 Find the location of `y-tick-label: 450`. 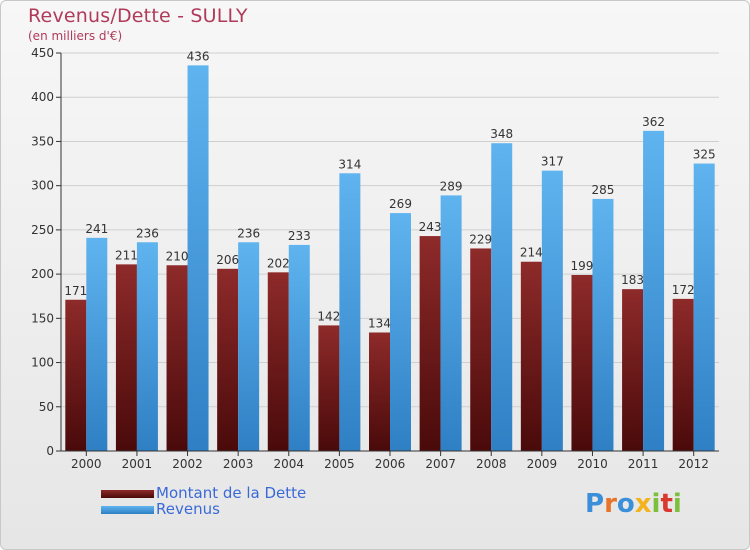

y-tick-label: 450 is located at coordinates (42, 53).